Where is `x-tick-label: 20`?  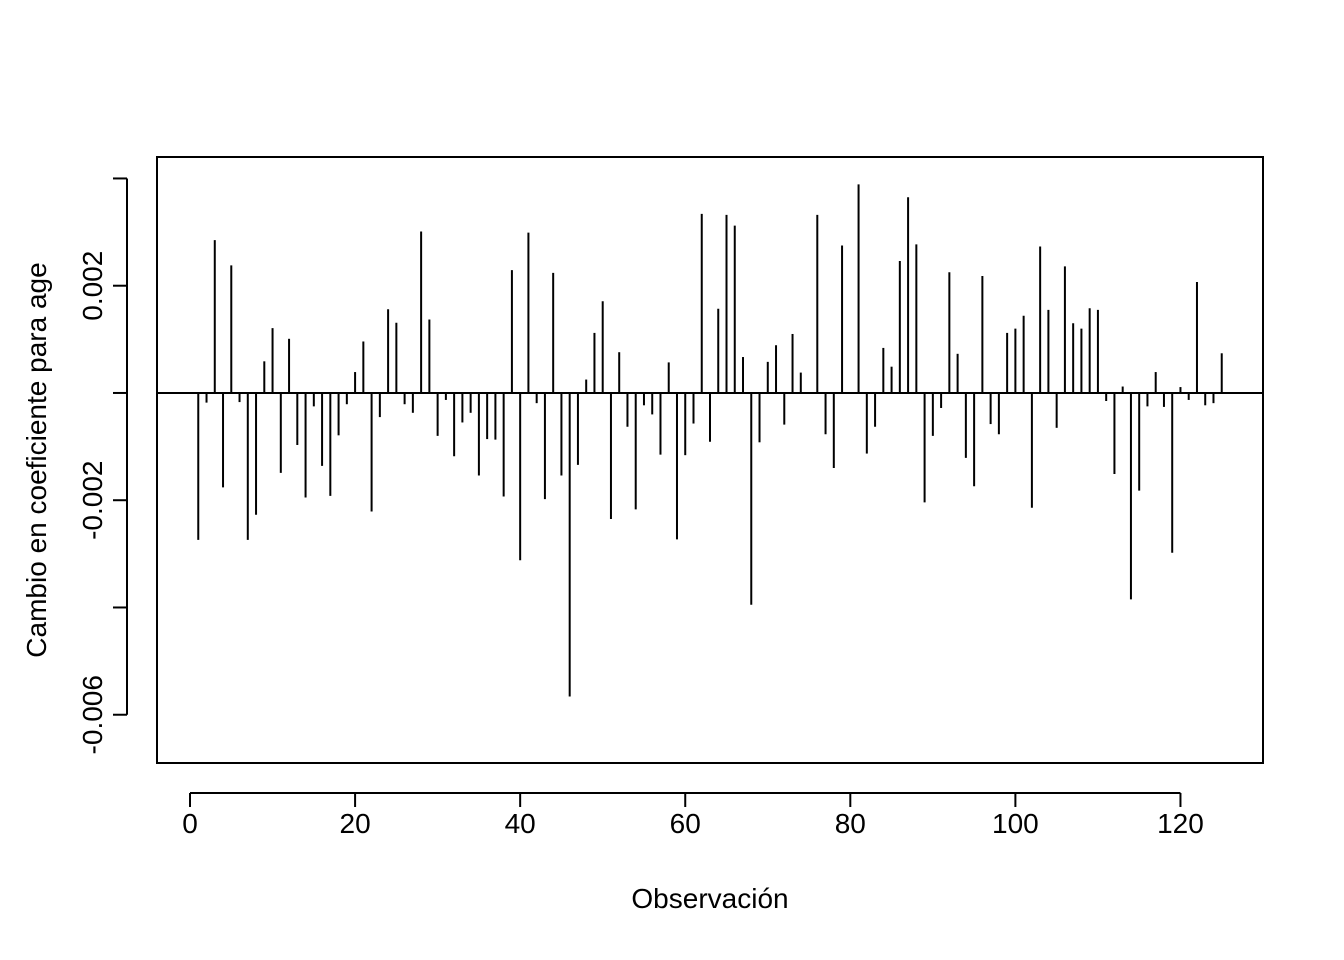
x-tick-label: 20 is located at coordinates (355, 823).